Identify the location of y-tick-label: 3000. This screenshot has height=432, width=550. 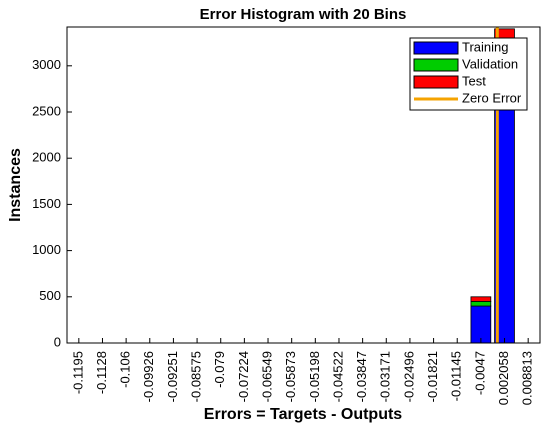
(46, 64).